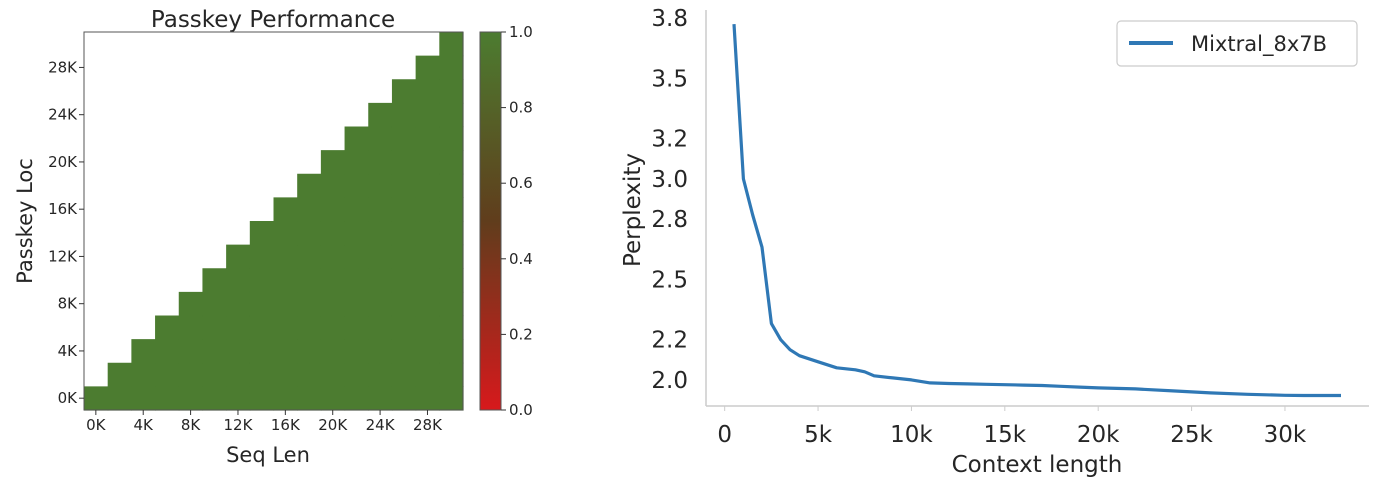  I want to click on heatmap-y-tick-label: 24K, so click(63, 115).